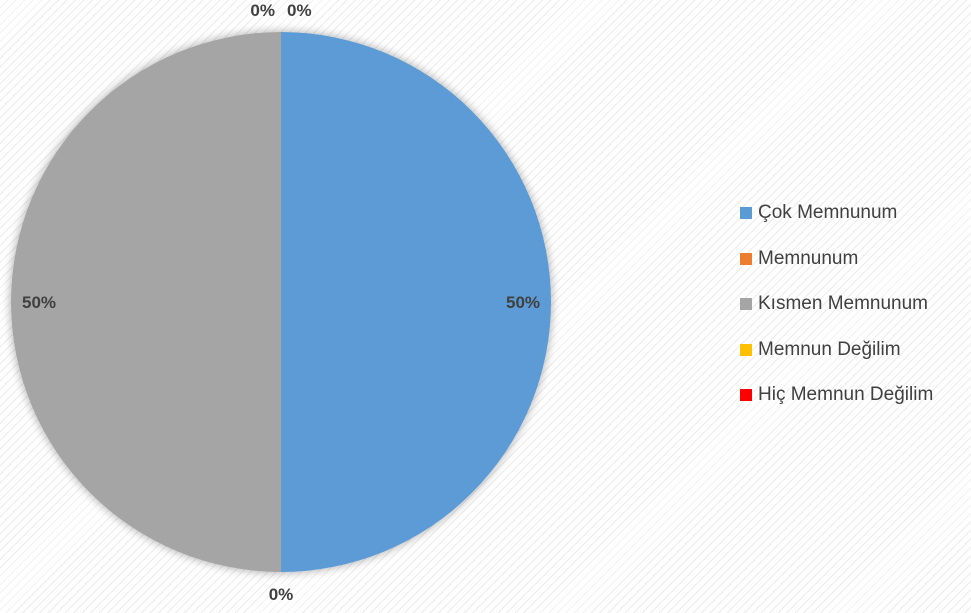 Image resolution: width=971 pixels, height=613 pixels. Describe the element at coordinates (523, 302) in the screenshot. I see `data-label-cok-memnunum: 50%` at that location.